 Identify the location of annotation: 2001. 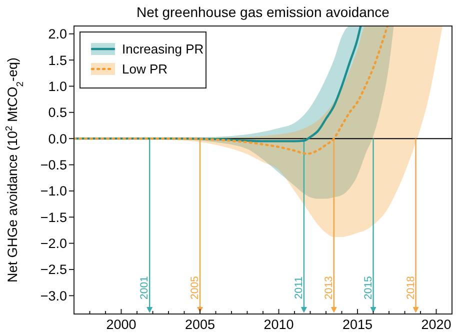
(144, 288).